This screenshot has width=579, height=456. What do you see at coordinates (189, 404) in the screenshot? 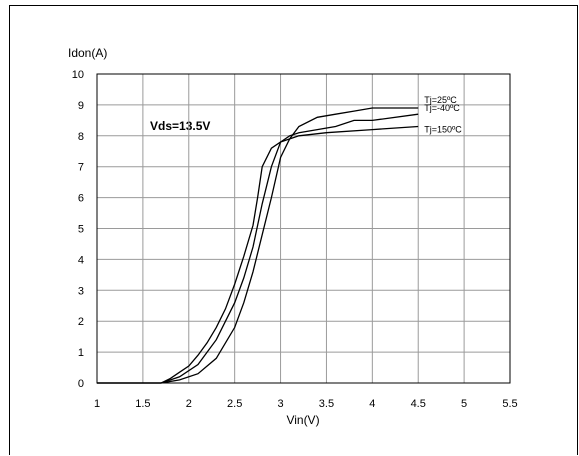
I see `x-tick-label: 2` at bounding box center [189, 404].